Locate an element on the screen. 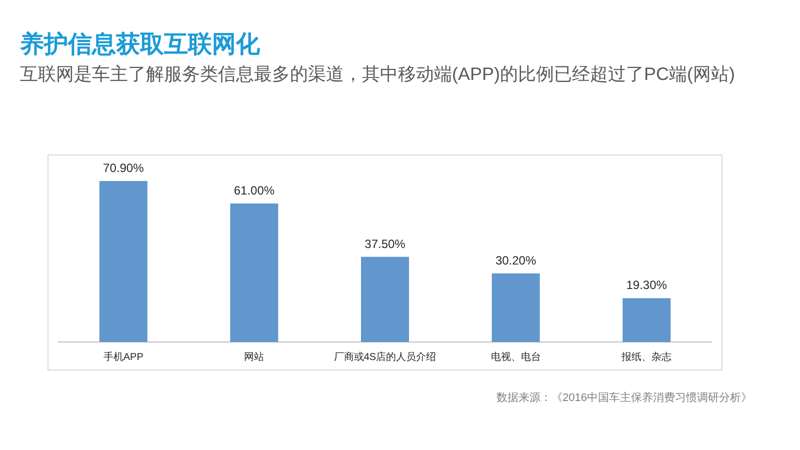 The width and height of the screenshot is (800, 450). source-note: 数据来源：《2016中国车主保养消费习惯调研分析》 is located at coordinates (624, 397).